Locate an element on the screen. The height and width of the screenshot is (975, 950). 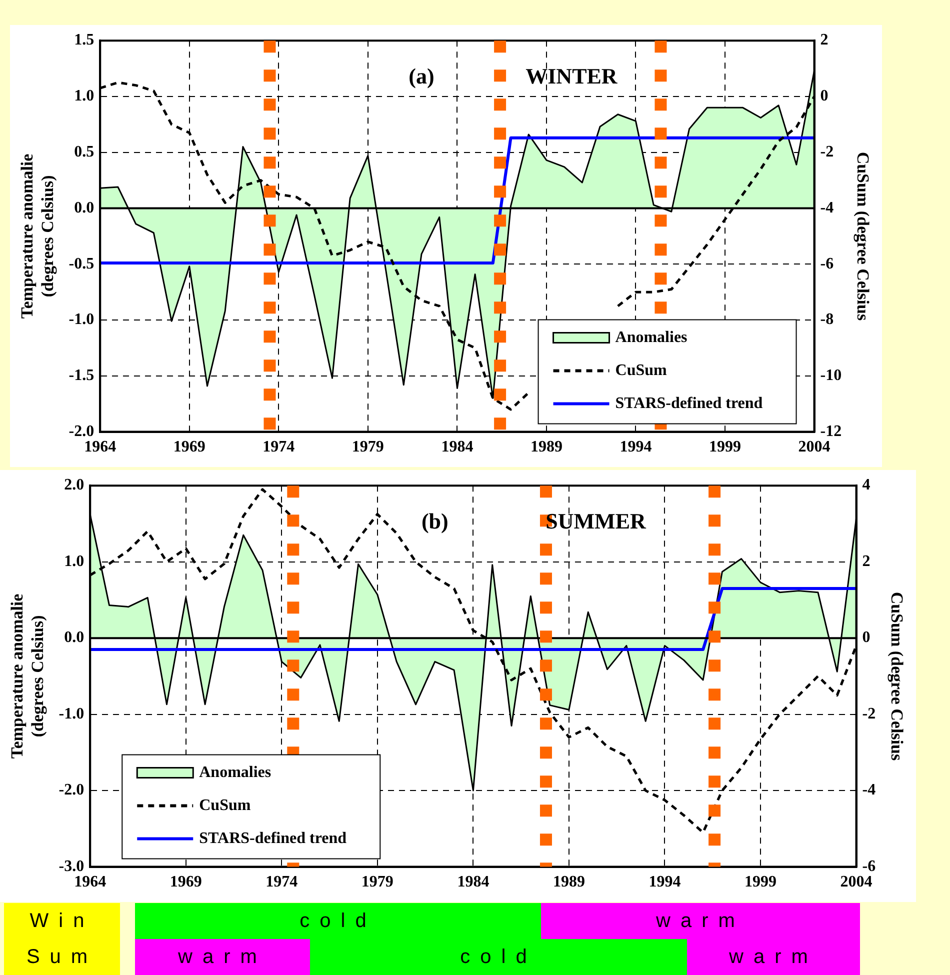
text: WINTER is located at coordinates (572, 75).